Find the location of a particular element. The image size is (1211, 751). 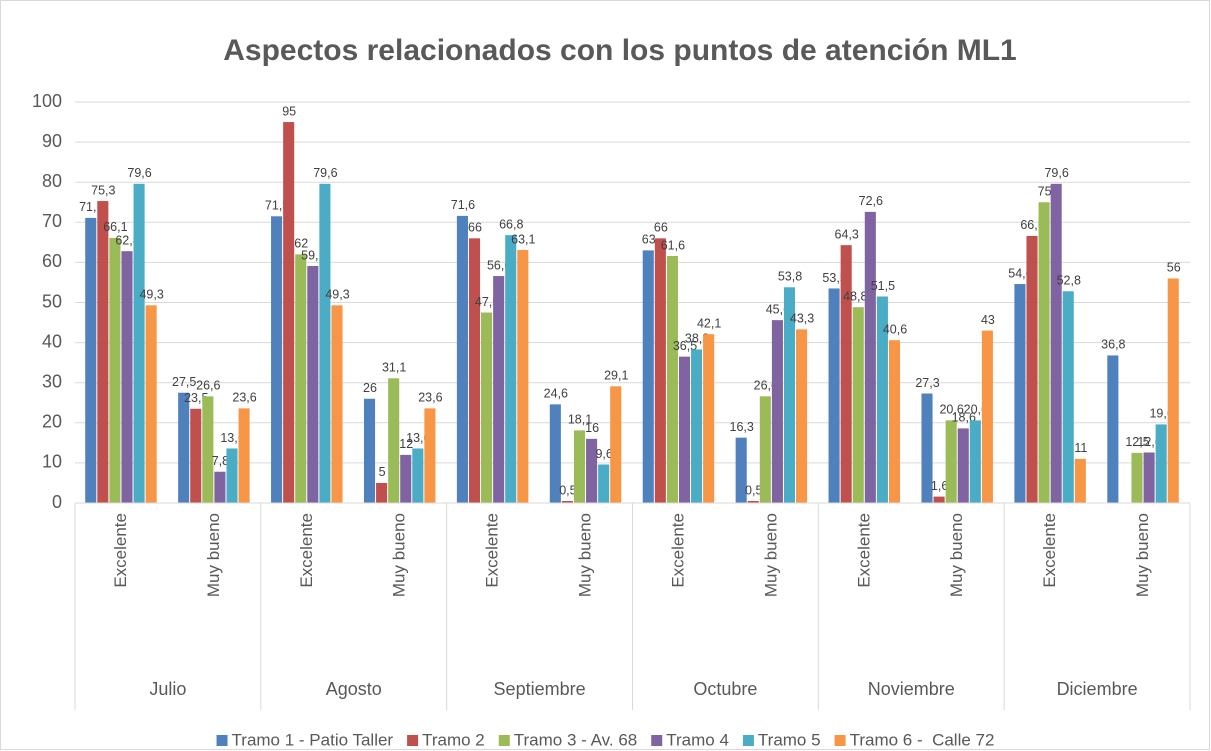

y-tick-label: 60 is located at coordinates (52, 261).